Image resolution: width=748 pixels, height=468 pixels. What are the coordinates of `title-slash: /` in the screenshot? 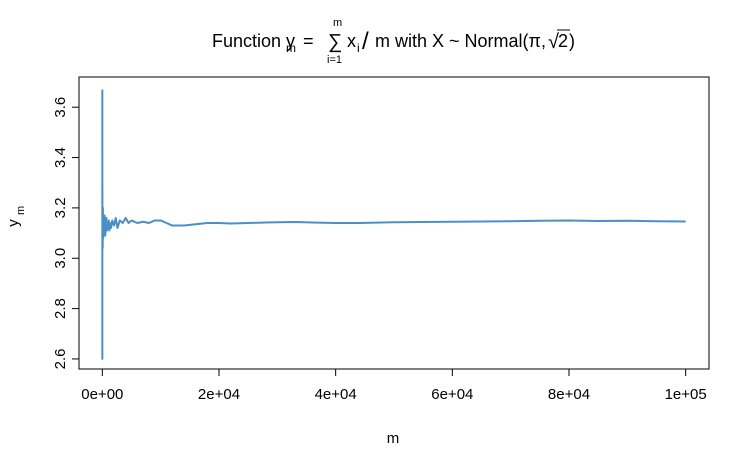 It's located at (365, 41).